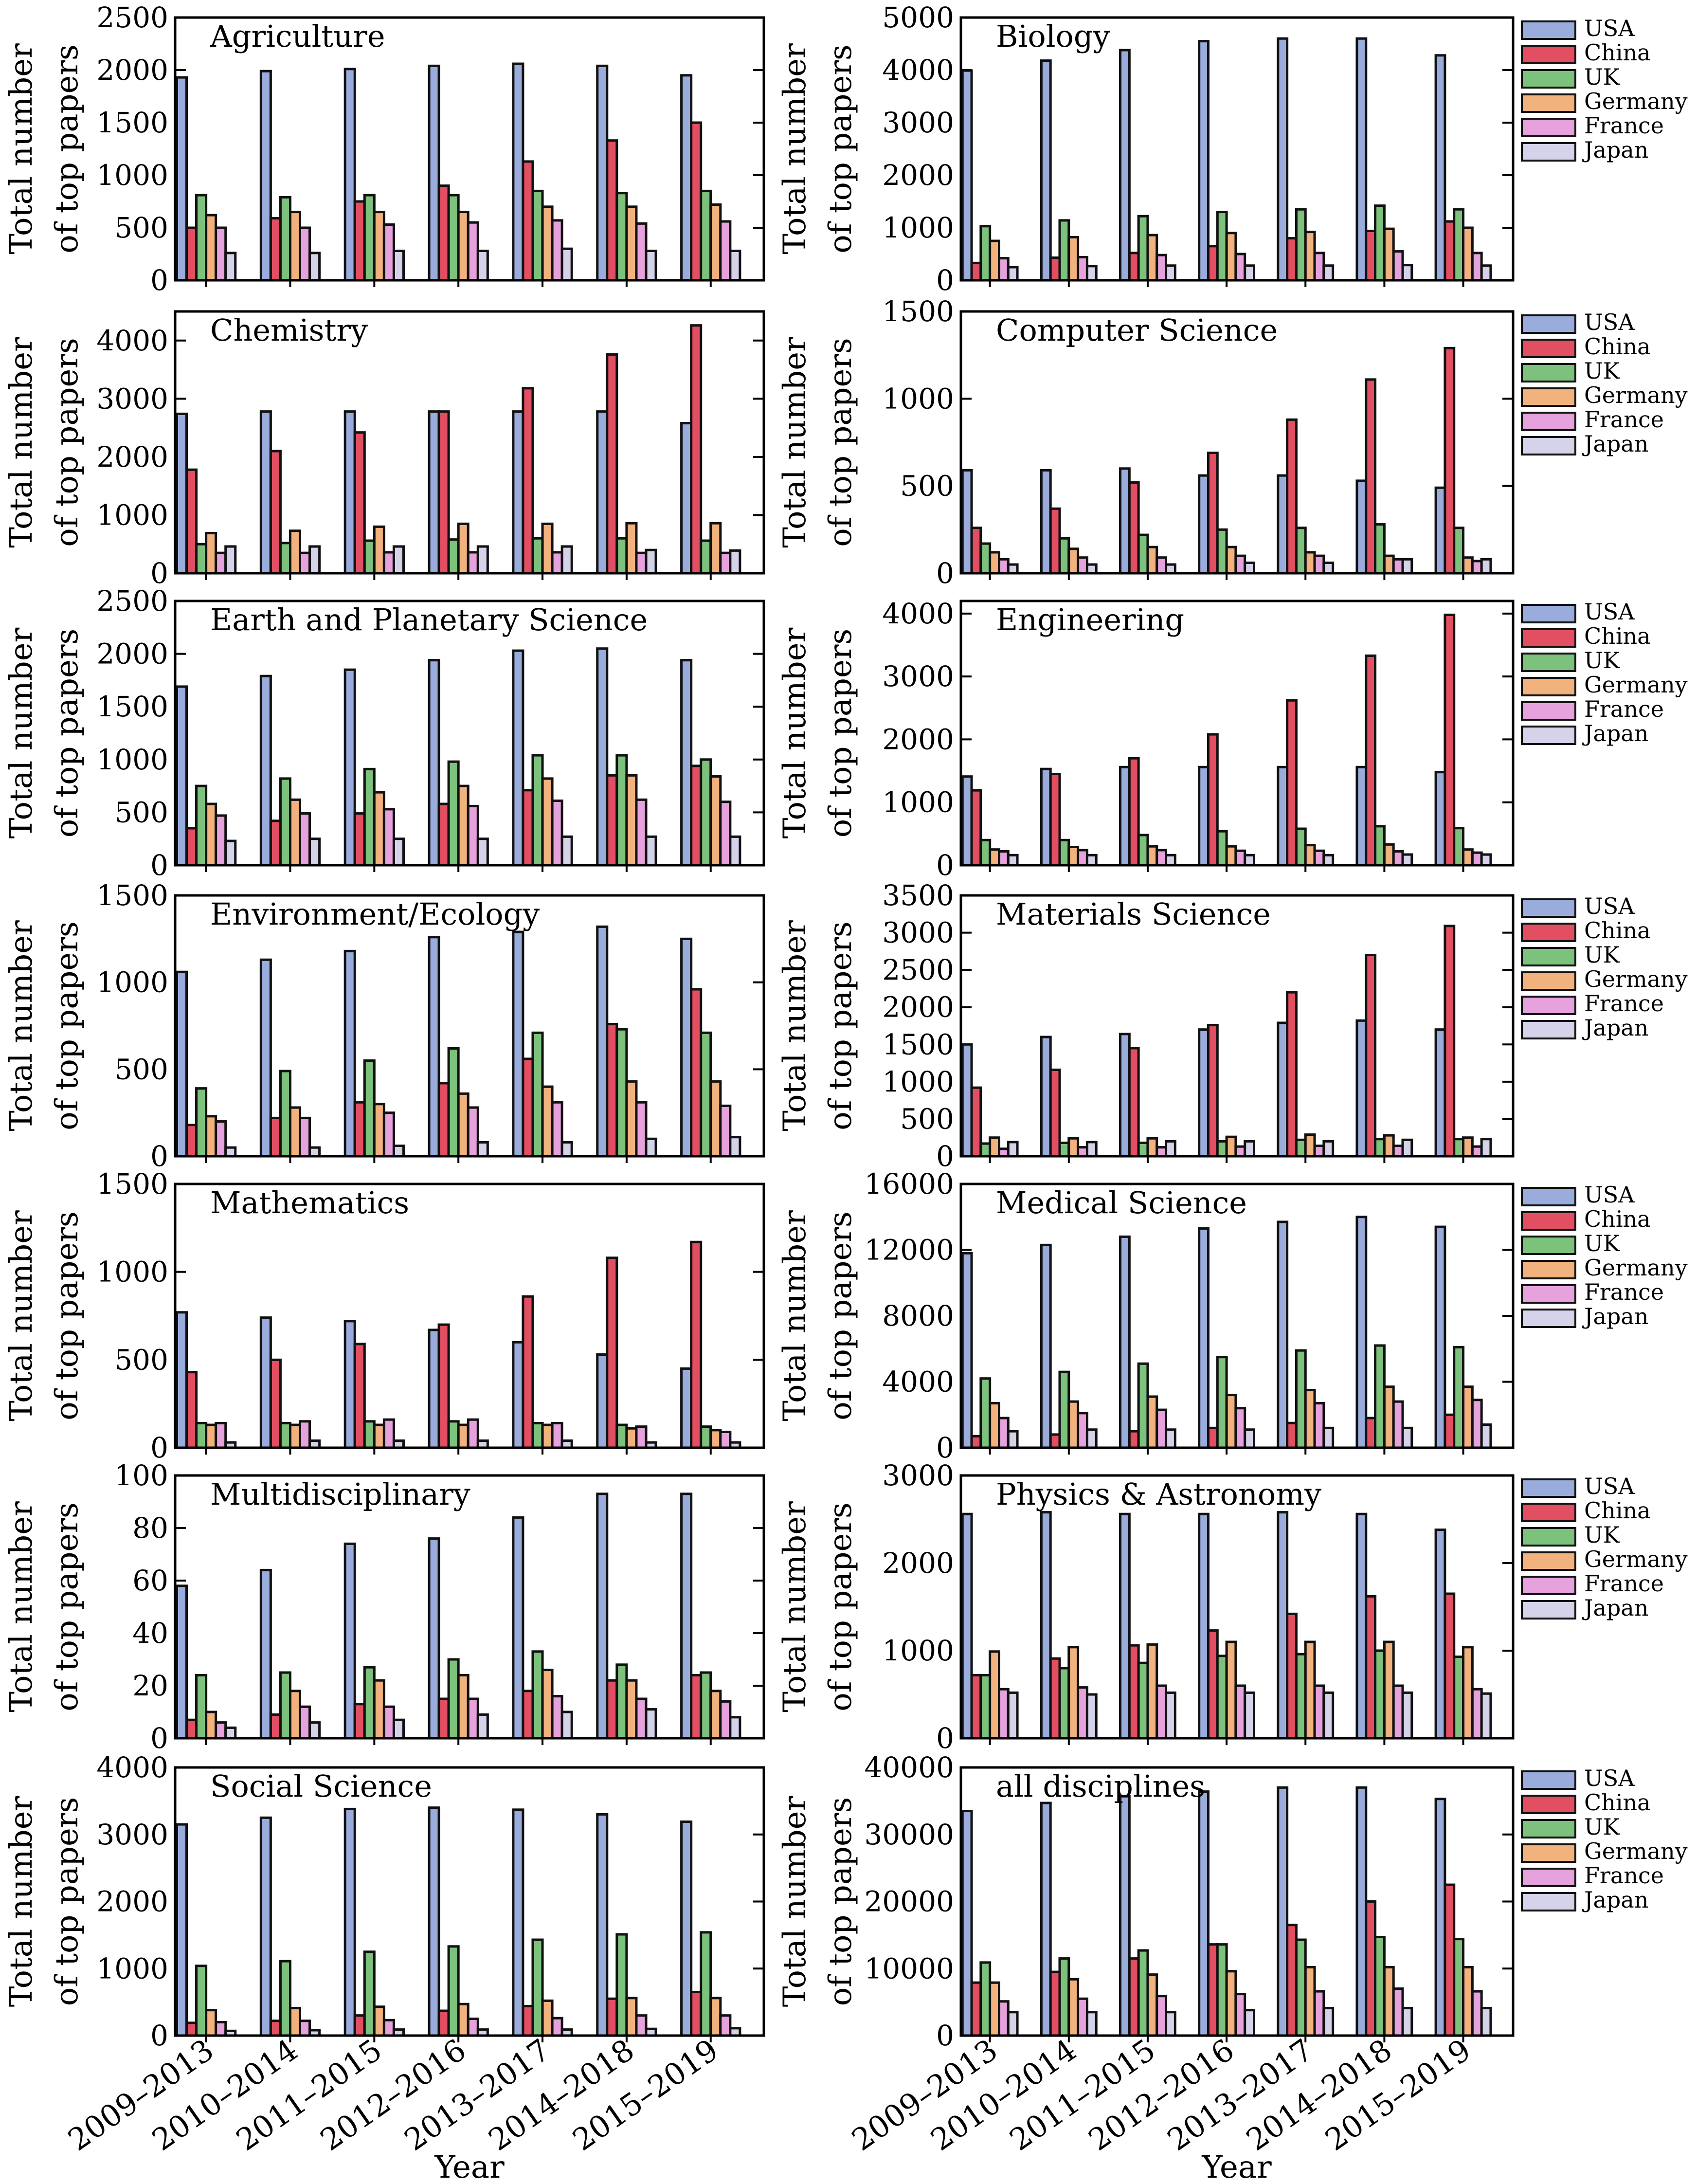  What do you see at coordinates (1549, 662) in the screenshot?
I see `legend-swatch-uk` at bounding box center [1549, 662].